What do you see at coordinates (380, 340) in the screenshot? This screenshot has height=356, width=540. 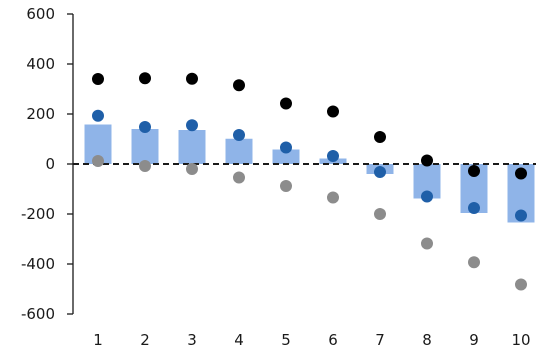 I see `x-tick-label: 7` at bounding box center [380, 340].